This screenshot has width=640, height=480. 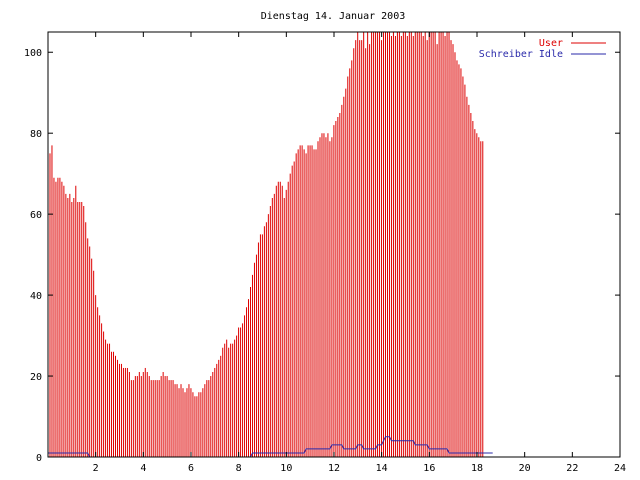 What do you see at coordinates (286, 468) in the screenshot?
I see `x-tick-label: 10` at bounding box center [286, 468].